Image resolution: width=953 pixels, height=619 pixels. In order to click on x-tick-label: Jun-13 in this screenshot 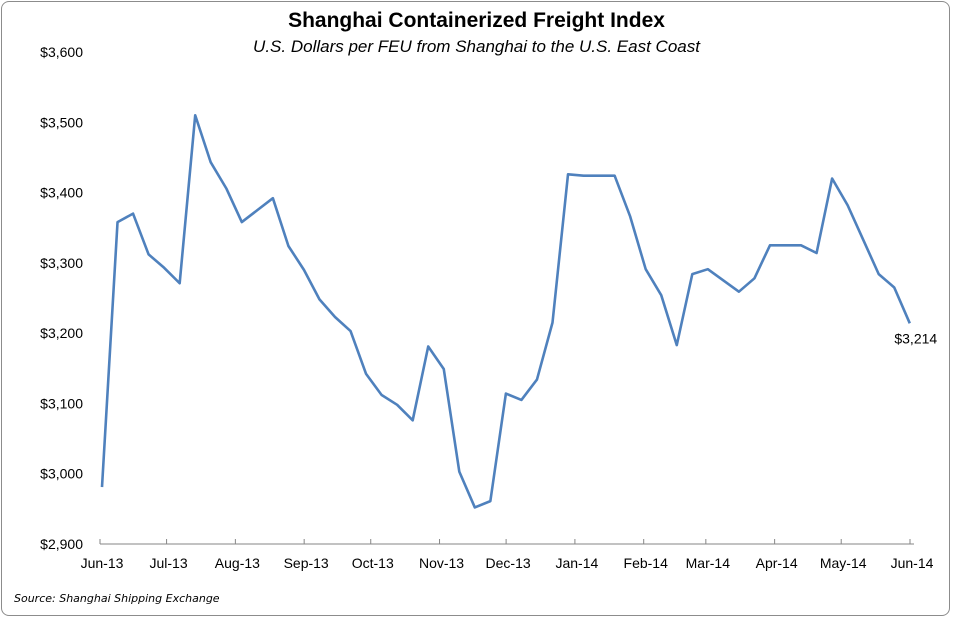, I will do `click(102, 563)`.